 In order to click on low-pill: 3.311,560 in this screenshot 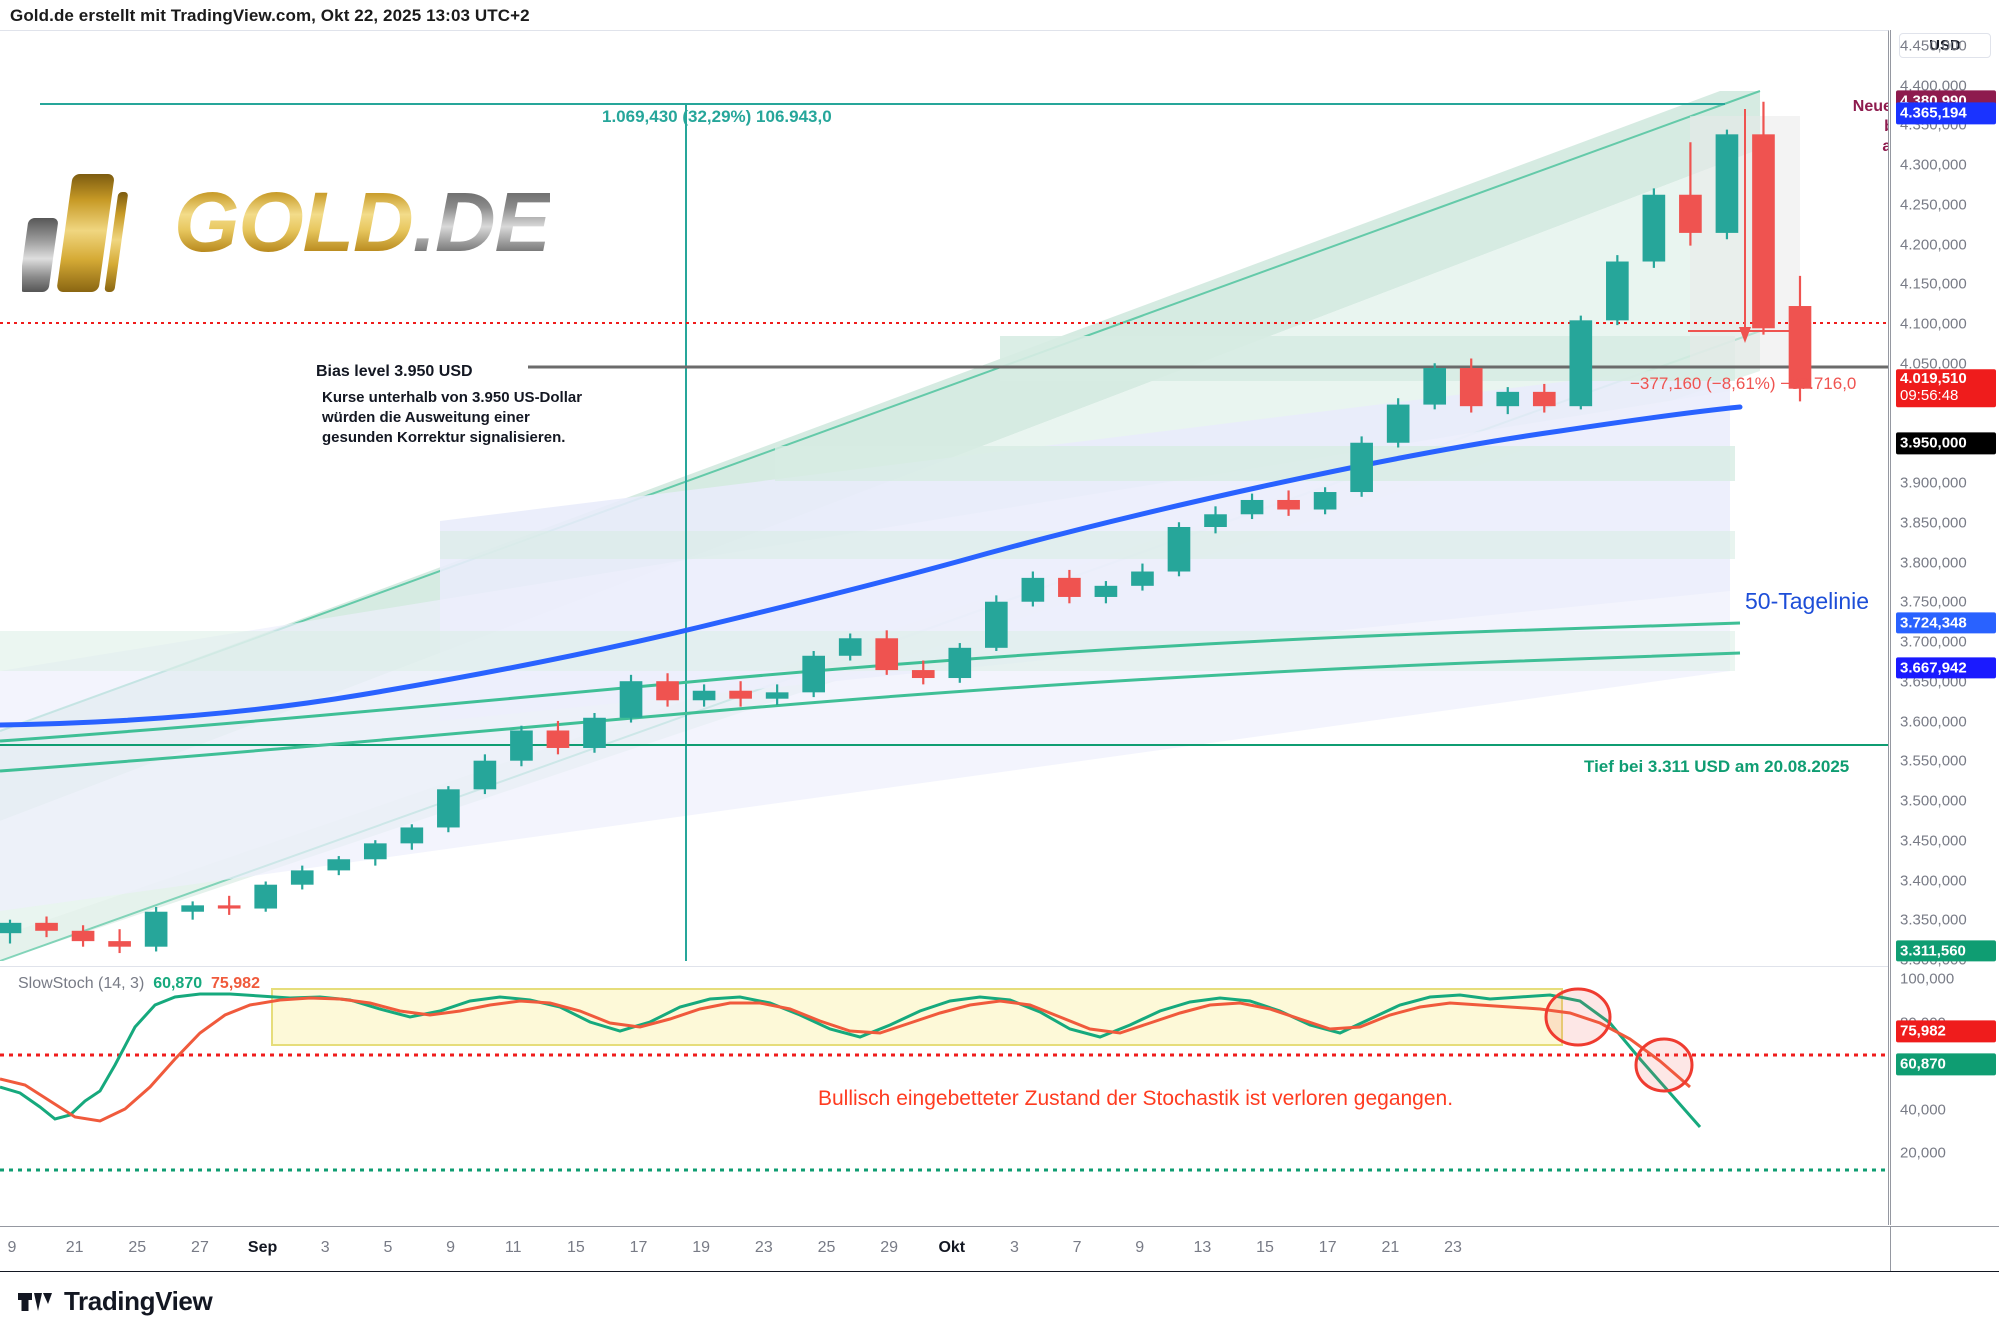, I will do `click(1946, 951)`.